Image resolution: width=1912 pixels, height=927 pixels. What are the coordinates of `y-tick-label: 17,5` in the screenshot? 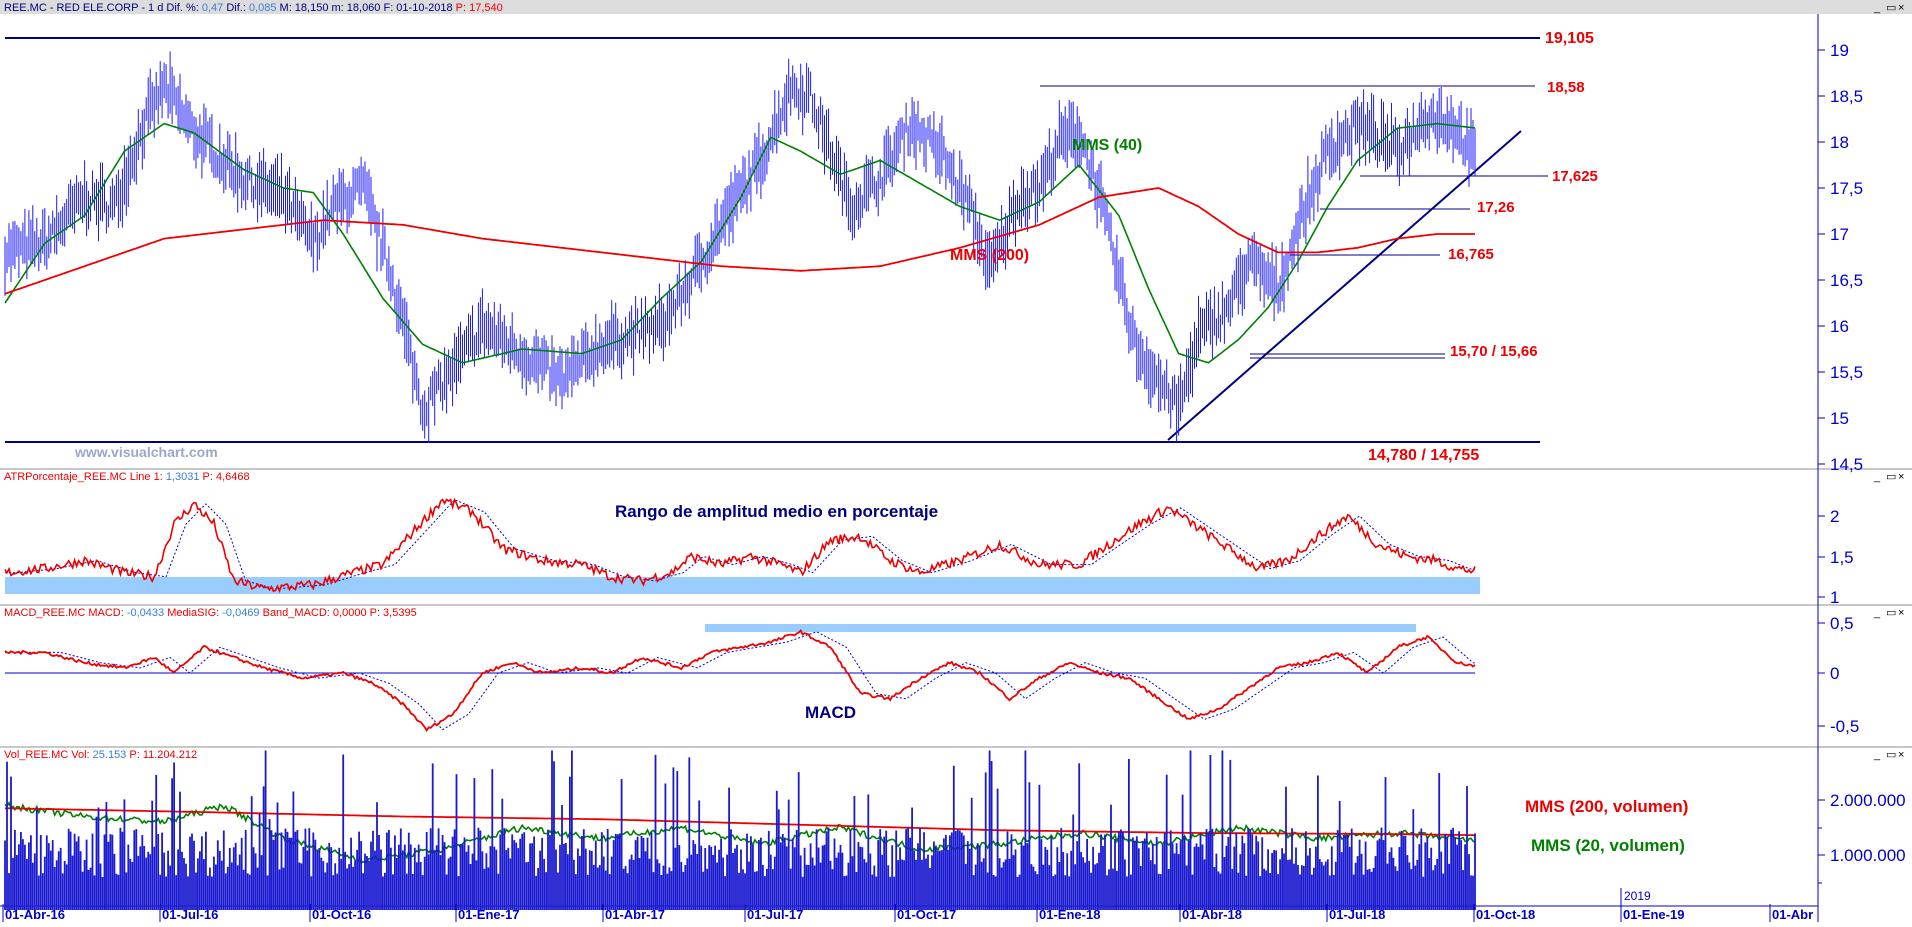 It's located at (1846, 188).